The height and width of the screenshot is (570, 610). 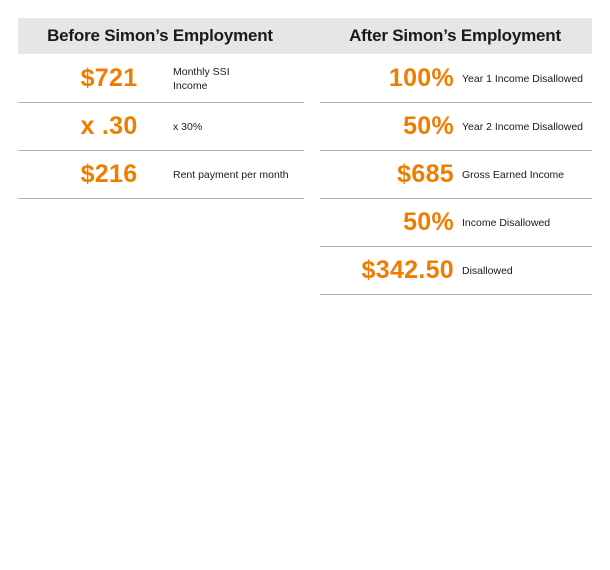 I want to click on before-value: x .30, so click(x=109, y=126).